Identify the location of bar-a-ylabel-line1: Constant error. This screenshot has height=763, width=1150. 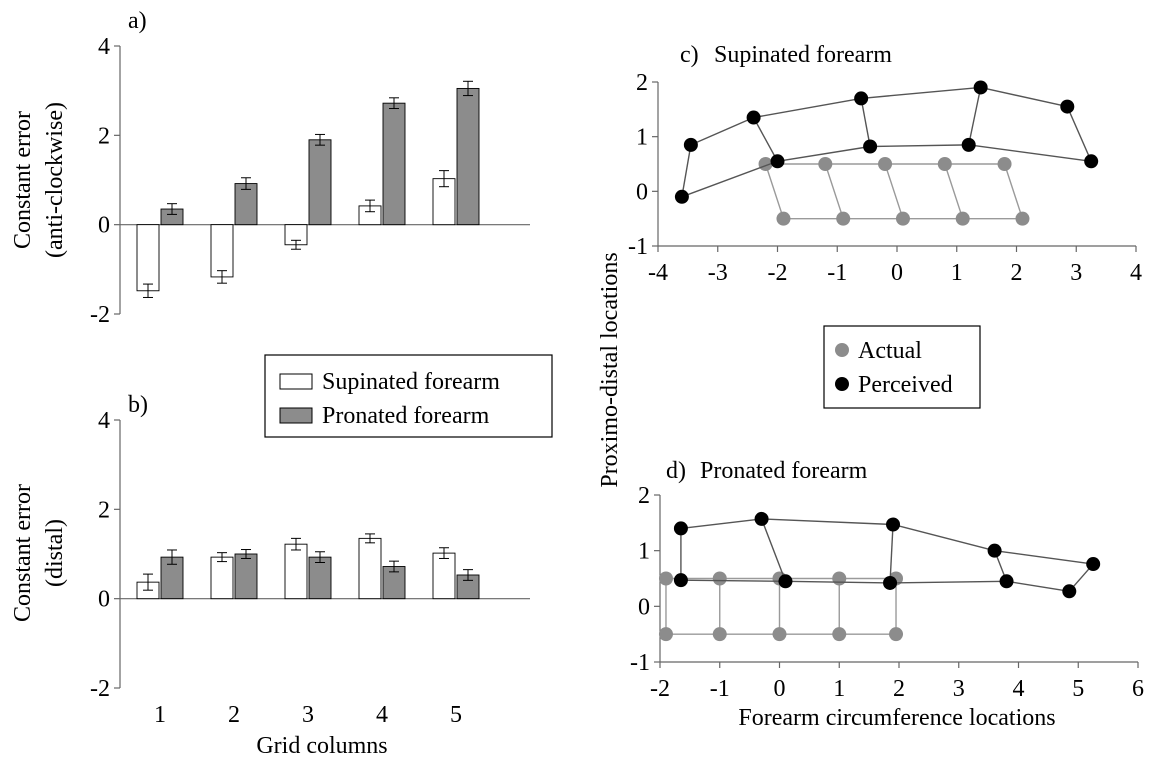
(23, 180).